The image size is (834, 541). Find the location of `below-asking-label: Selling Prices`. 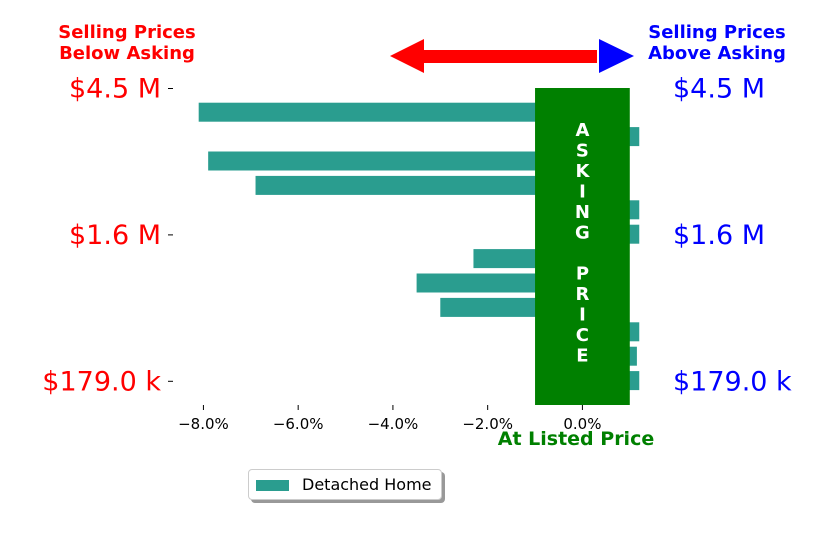

below-asking-label: Selling Prices is located at coordinates (126, 32).